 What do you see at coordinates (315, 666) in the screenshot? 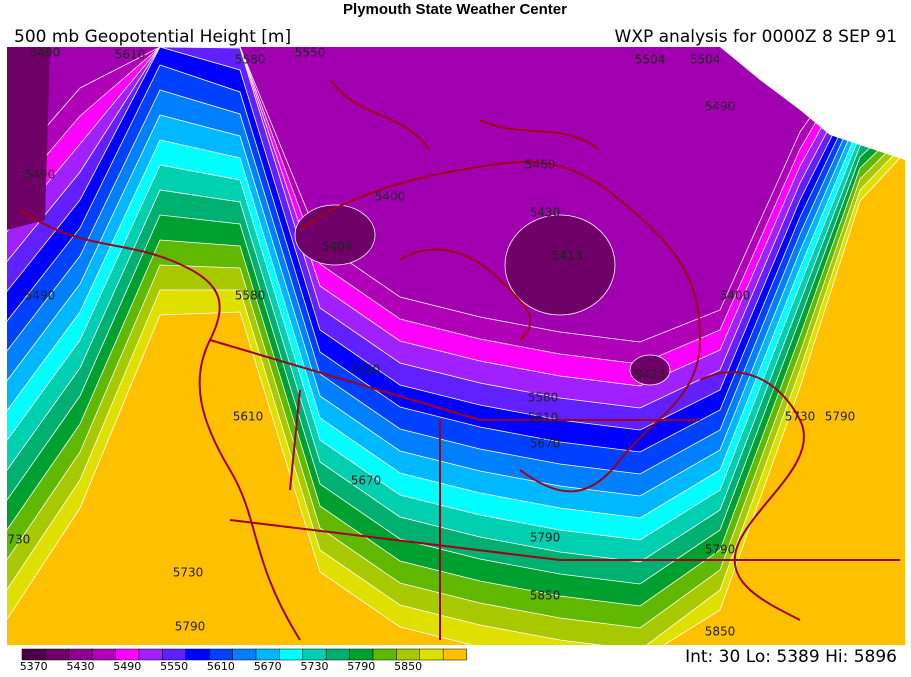
I see `legend-label: 5730` at bounding box center [315, 666].